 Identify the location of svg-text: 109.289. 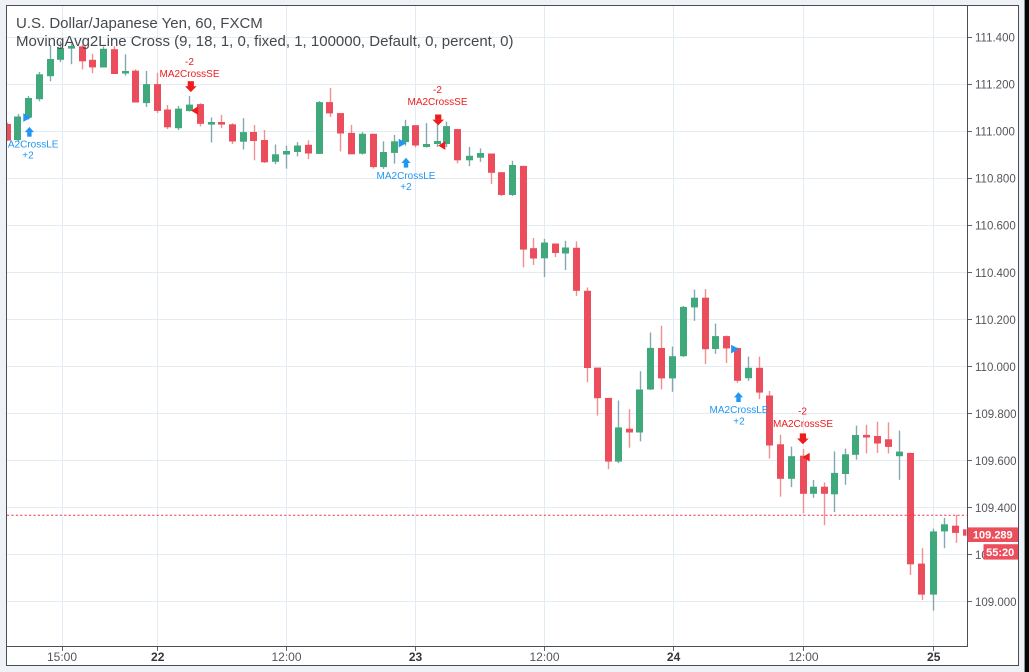
(993, 536).